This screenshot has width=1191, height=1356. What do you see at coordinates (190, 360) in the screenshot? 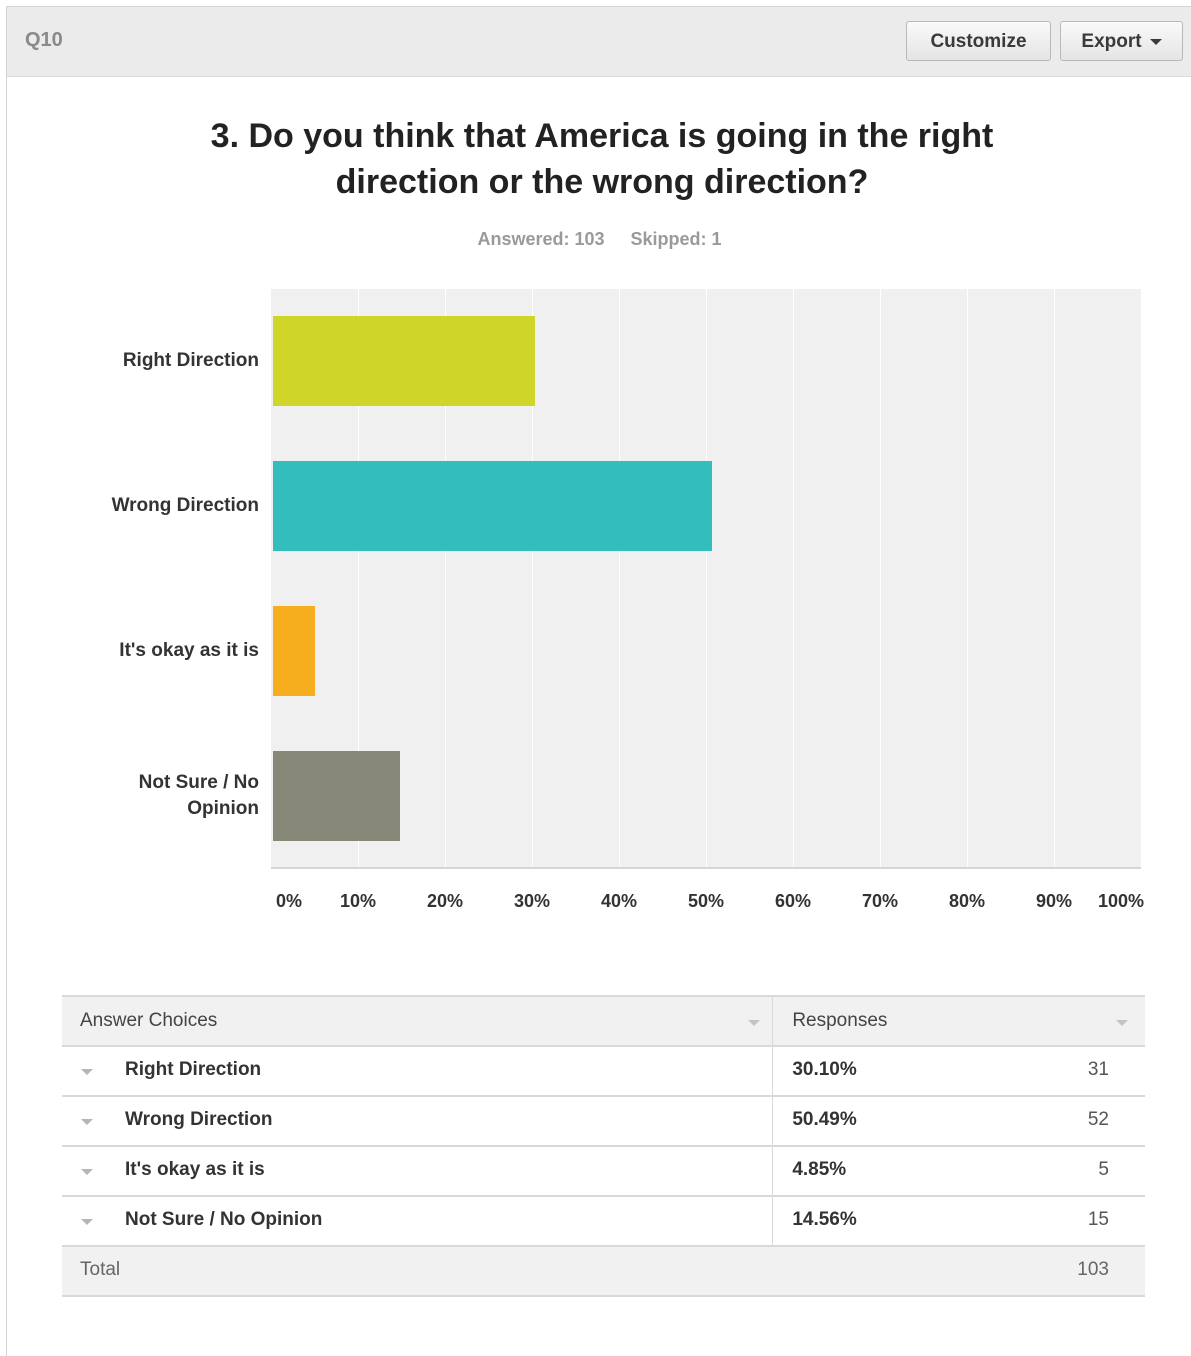
I see `category-label: Right Direction` at bounding box center [190, 360].